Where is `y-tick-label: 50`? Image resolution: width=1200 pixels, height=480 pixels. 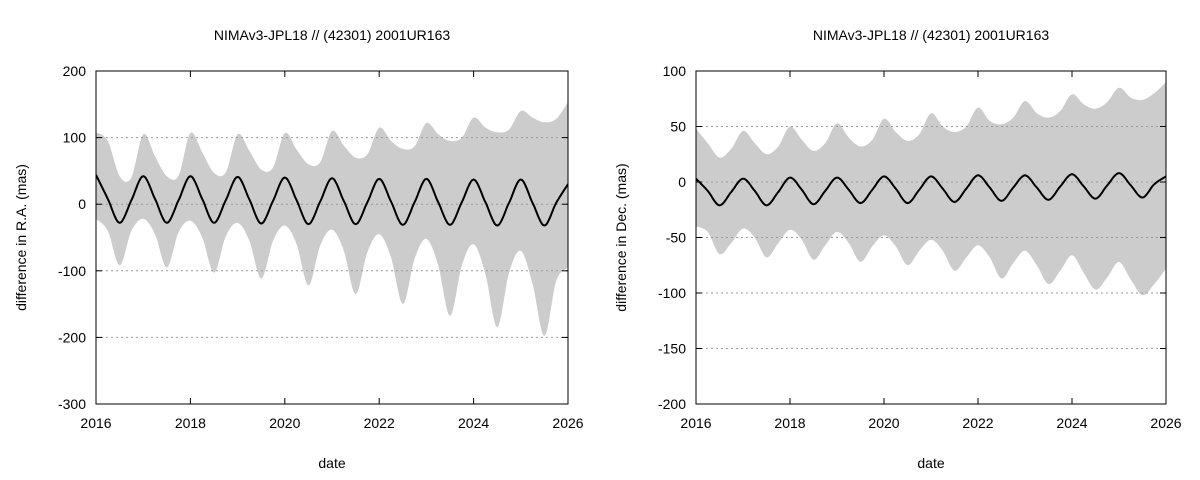
y-tick-label: 50 is located at coordinates (678, 127).